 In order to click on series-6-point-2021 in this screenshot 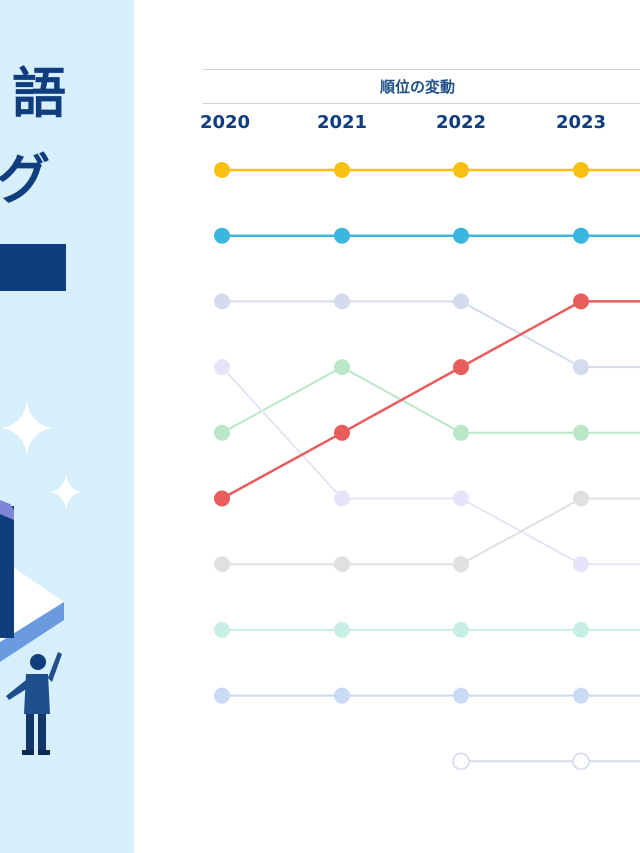, I will do `click(342, 564)`.